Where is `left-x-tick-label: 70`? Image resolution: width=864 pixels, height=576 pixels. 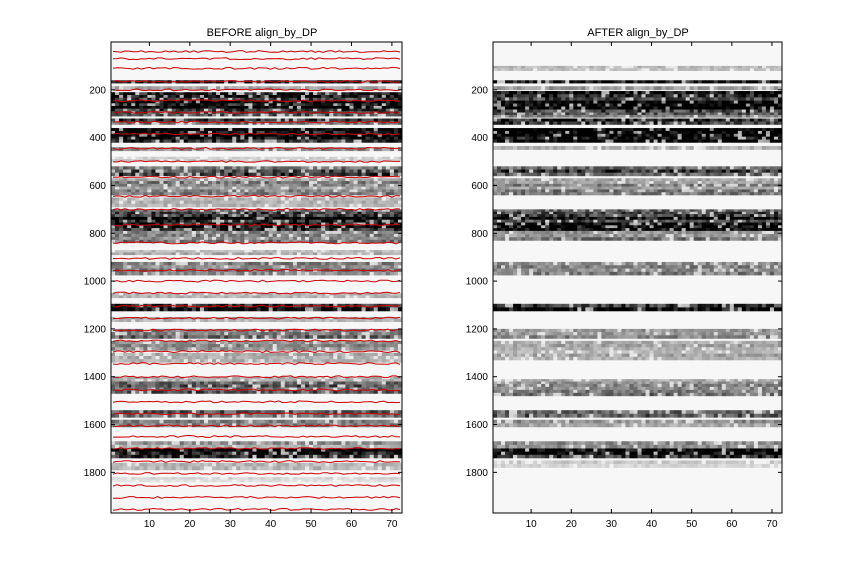 left-x-tick-label: 70 is located at coordinates (392, 524).